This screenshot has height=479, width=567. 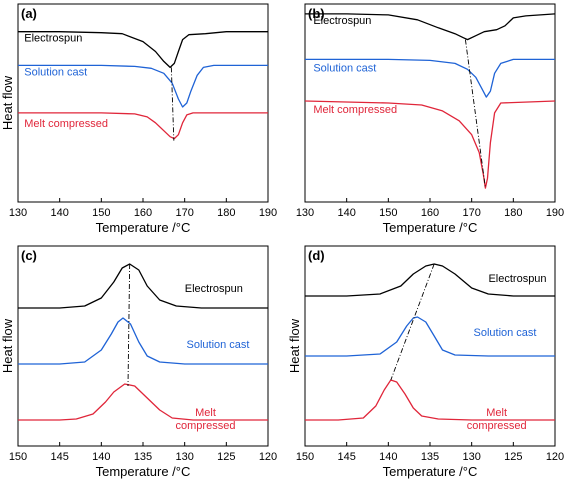 What do you see at coordinates (29, 13) in the screenshot?
I see `panel-label: (a)` at bounding box center [29, 13].